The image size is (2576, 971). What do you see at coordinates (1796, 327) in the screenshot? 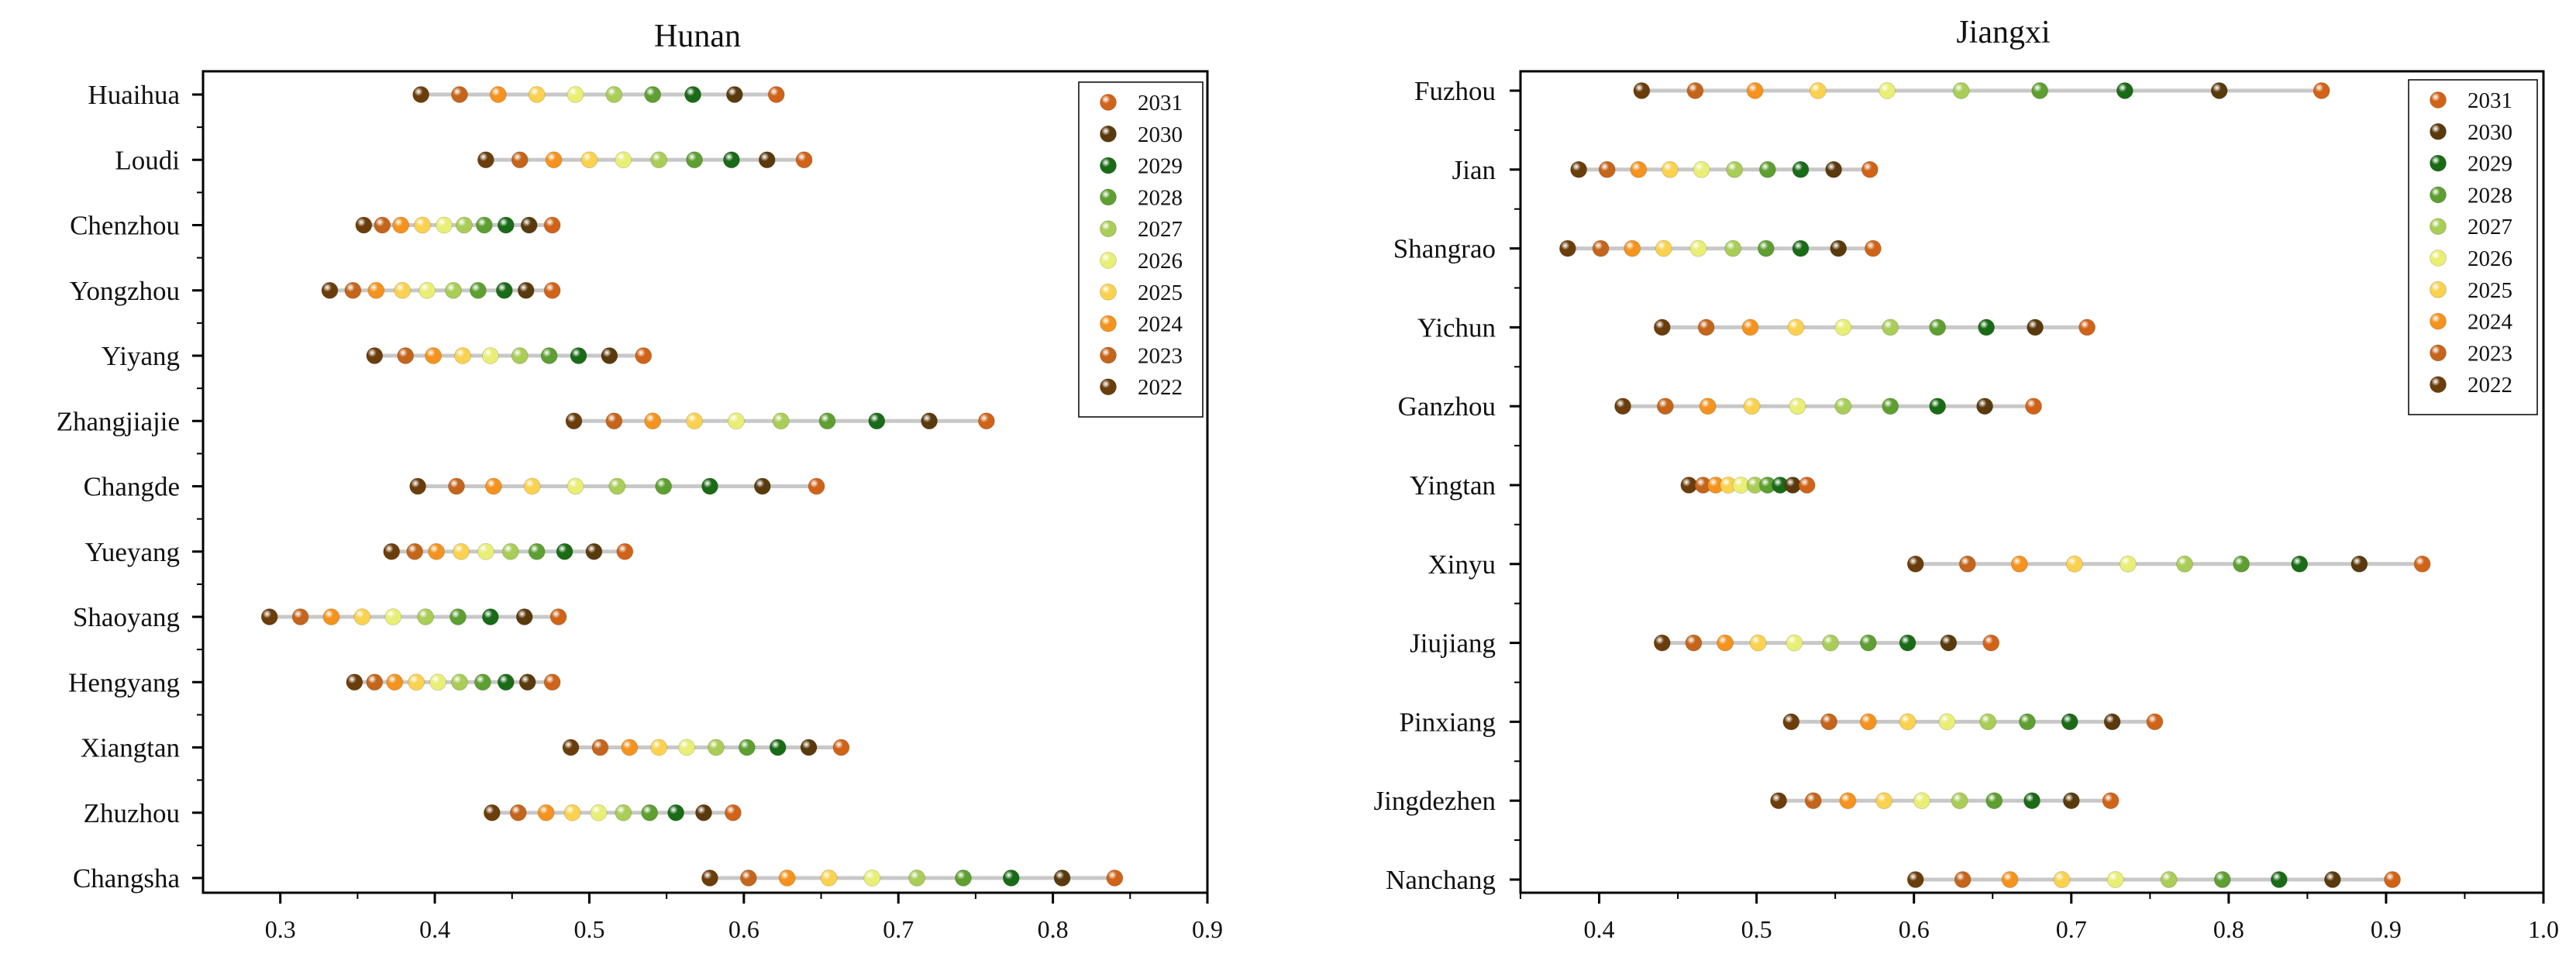
I see `jiangxi-dot-yichun-2025` at bounding box center [1796, 327].